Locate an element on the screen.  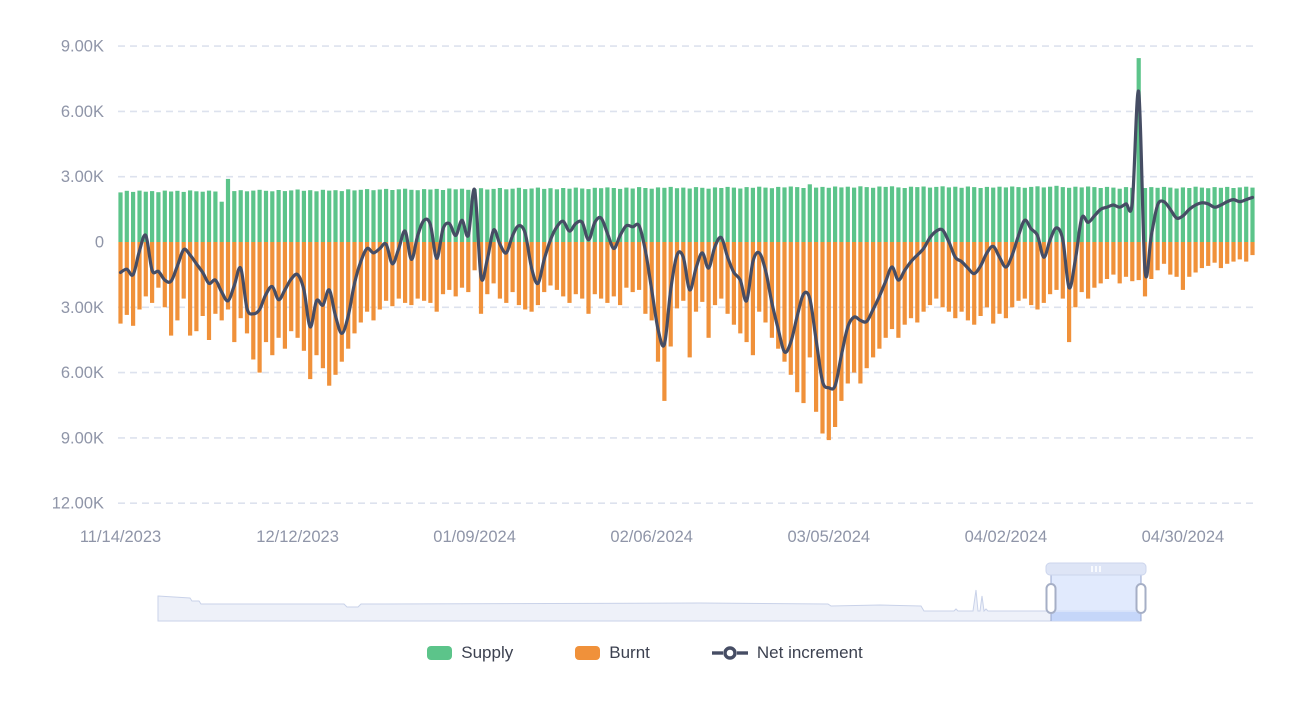
y-tick-label: 3.00K is located at coordinates (82, 308).